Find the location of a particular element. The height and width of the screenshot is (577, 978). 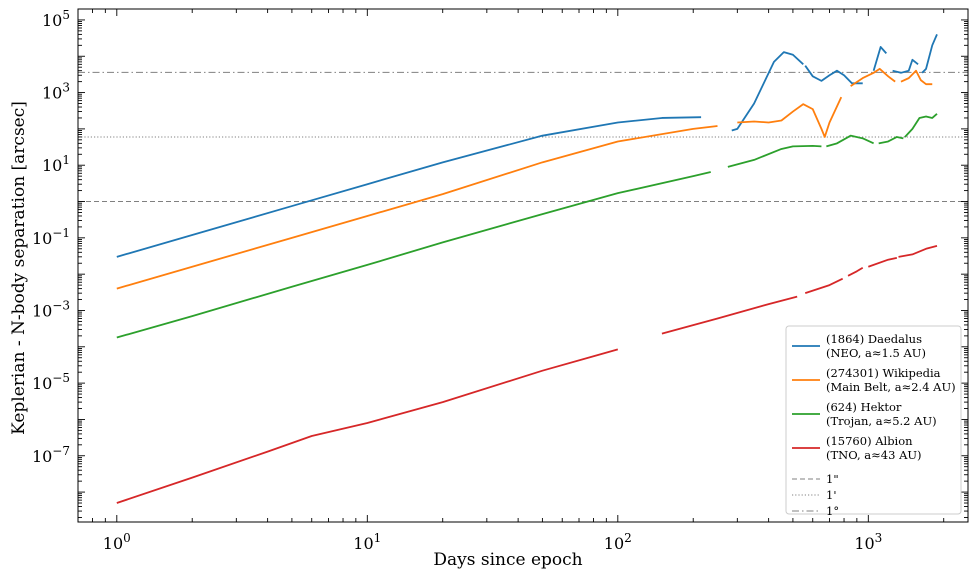

y-tick-label: 10⁻¹ is located at coordinates (51, 237).